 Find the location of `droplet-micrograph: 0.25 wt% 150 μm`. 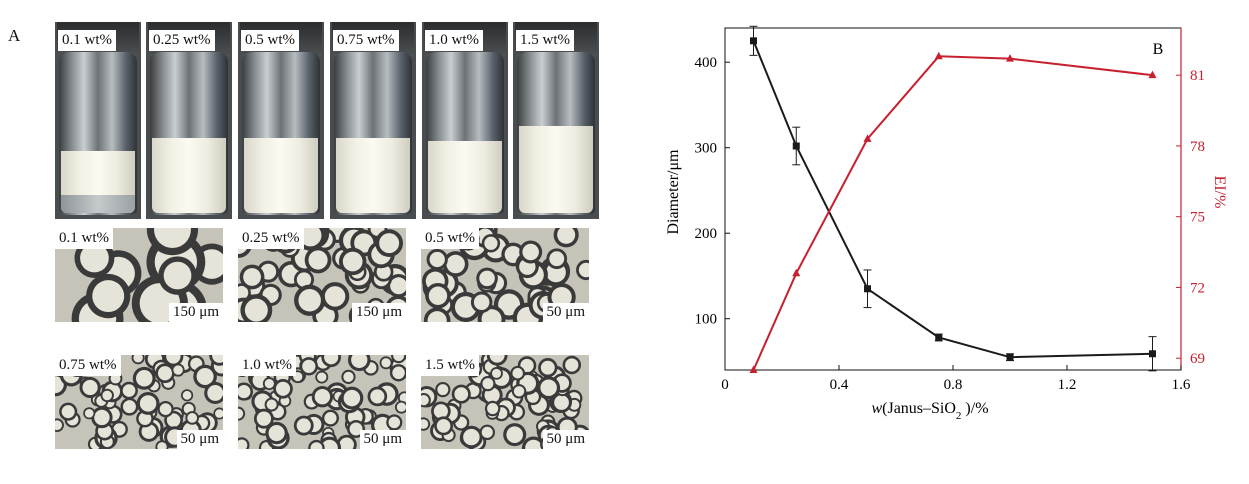

droplet-micrograph: 0.25 wt% 150 μm is located at coordinates (322, 275).